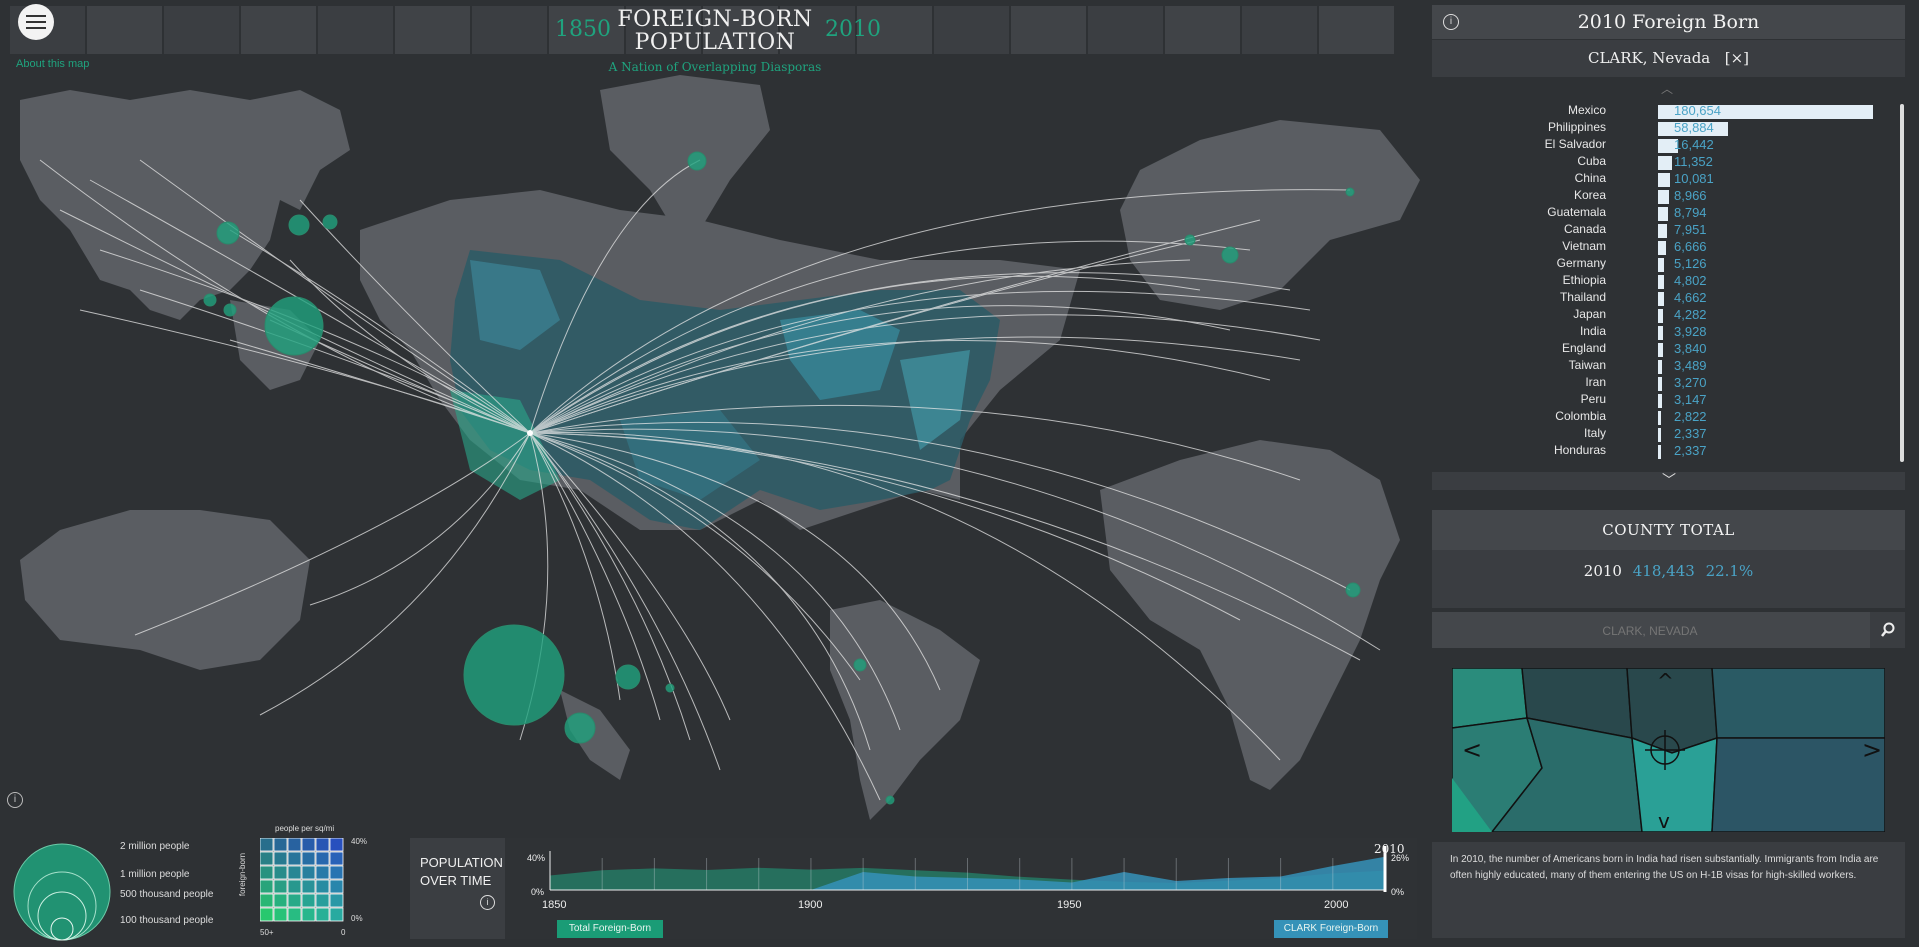 The width and height of the screenshot is (1919, 947). Describe the element at coordinates (1666, 89) in the screenshot. I see `chevron-up-icon: ︿` at that location.